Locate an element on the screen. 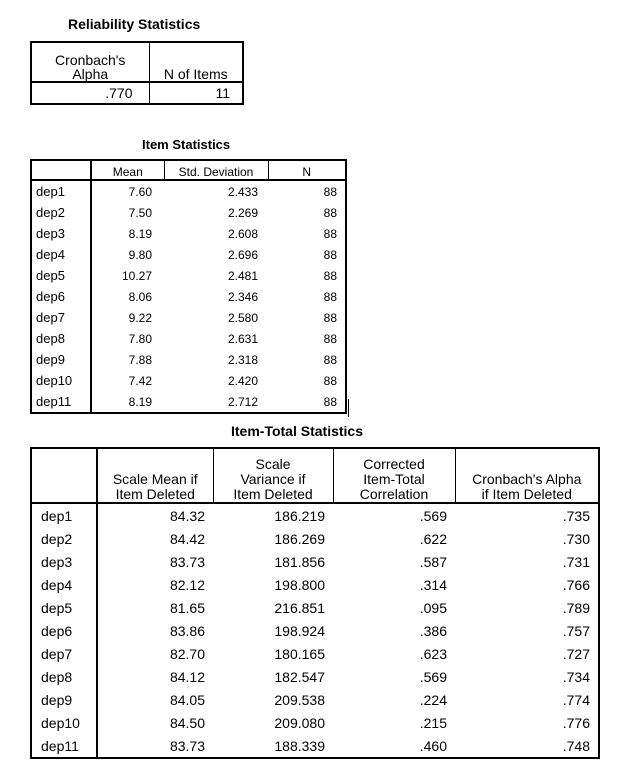 This screenshot has height=767, width=618. table-cell: 7.80 is located at coordinates (140, 338).